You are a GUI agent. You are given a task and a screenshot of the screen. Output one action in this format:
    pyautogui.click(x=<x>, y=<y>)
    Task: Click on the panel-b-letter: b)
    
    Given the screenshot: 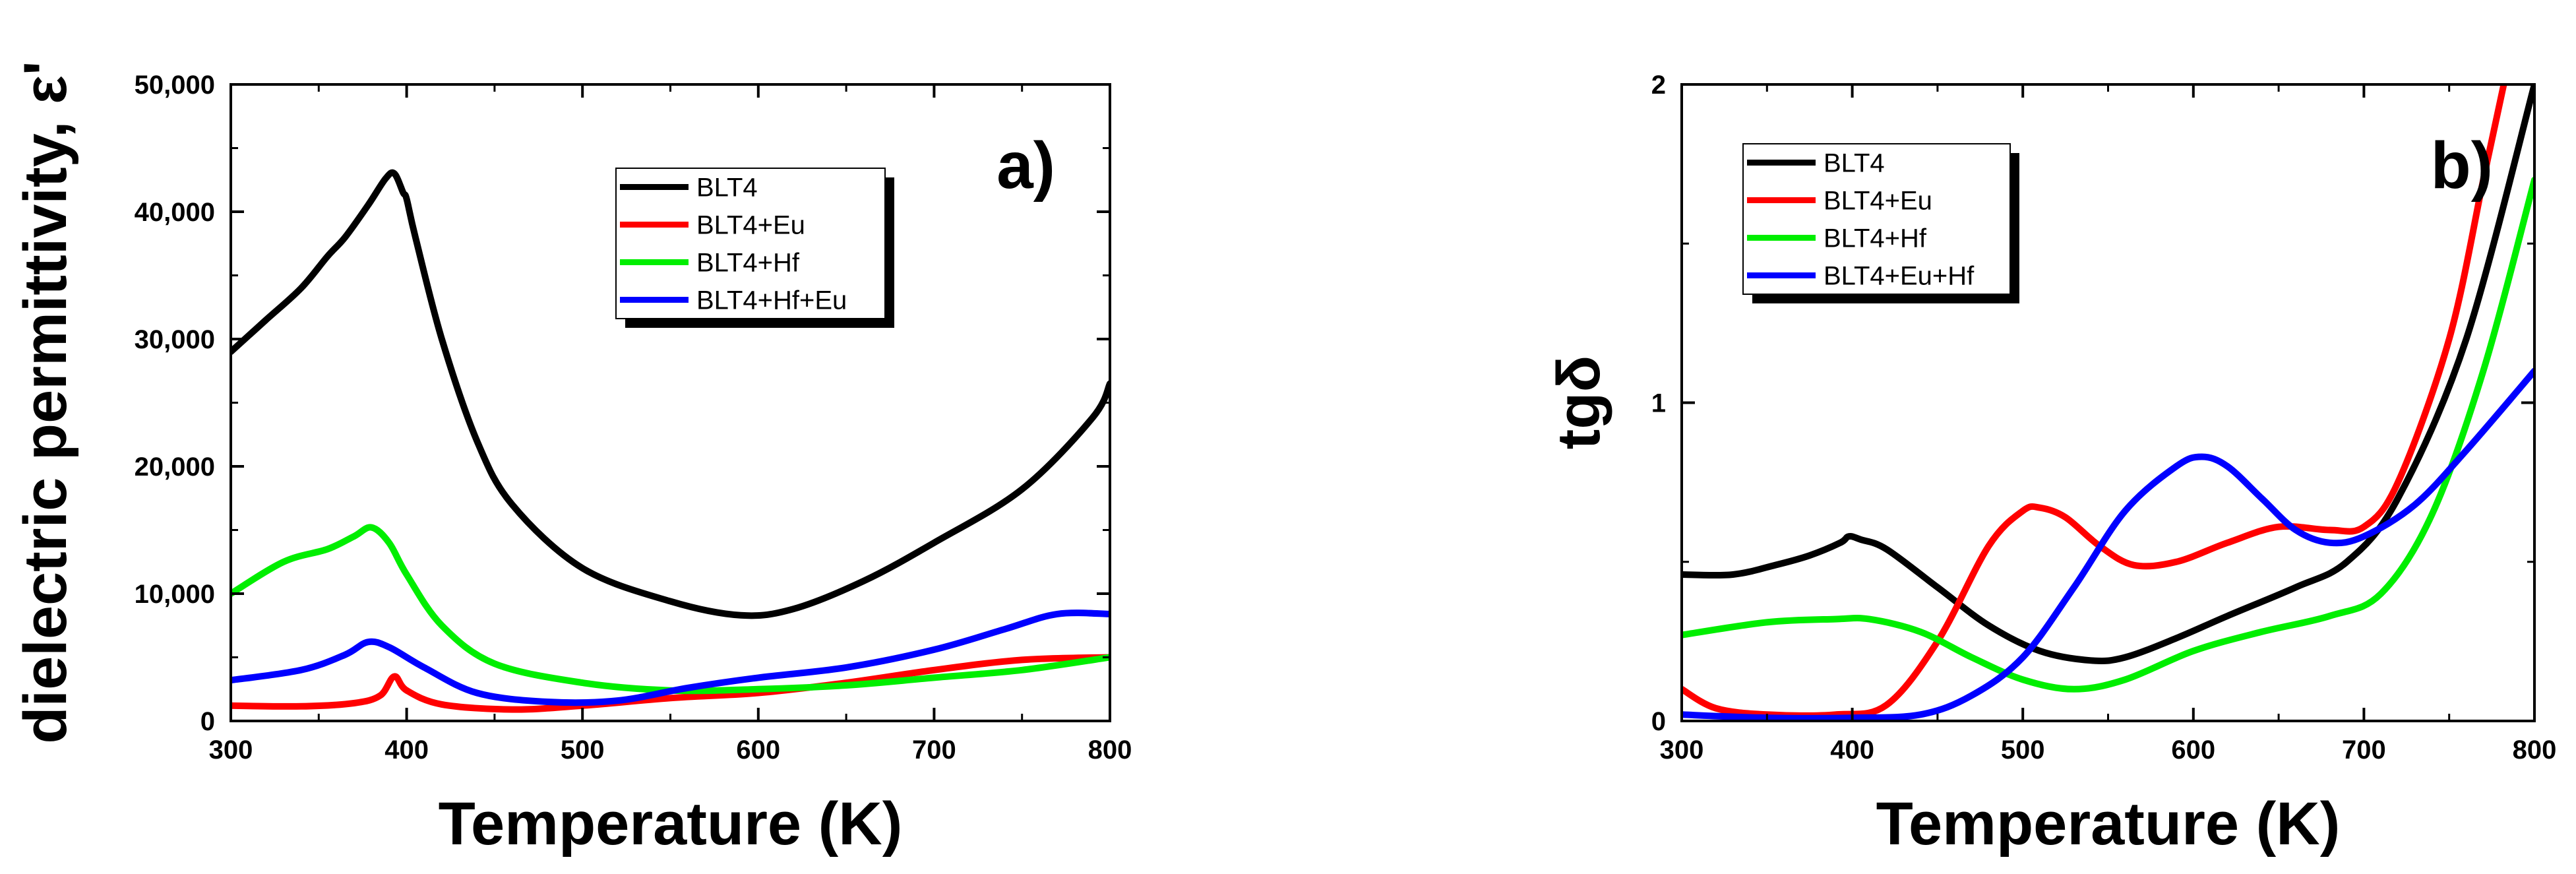 What is the action you would take?
    pyautogui.click(x=2462, y=166)
    